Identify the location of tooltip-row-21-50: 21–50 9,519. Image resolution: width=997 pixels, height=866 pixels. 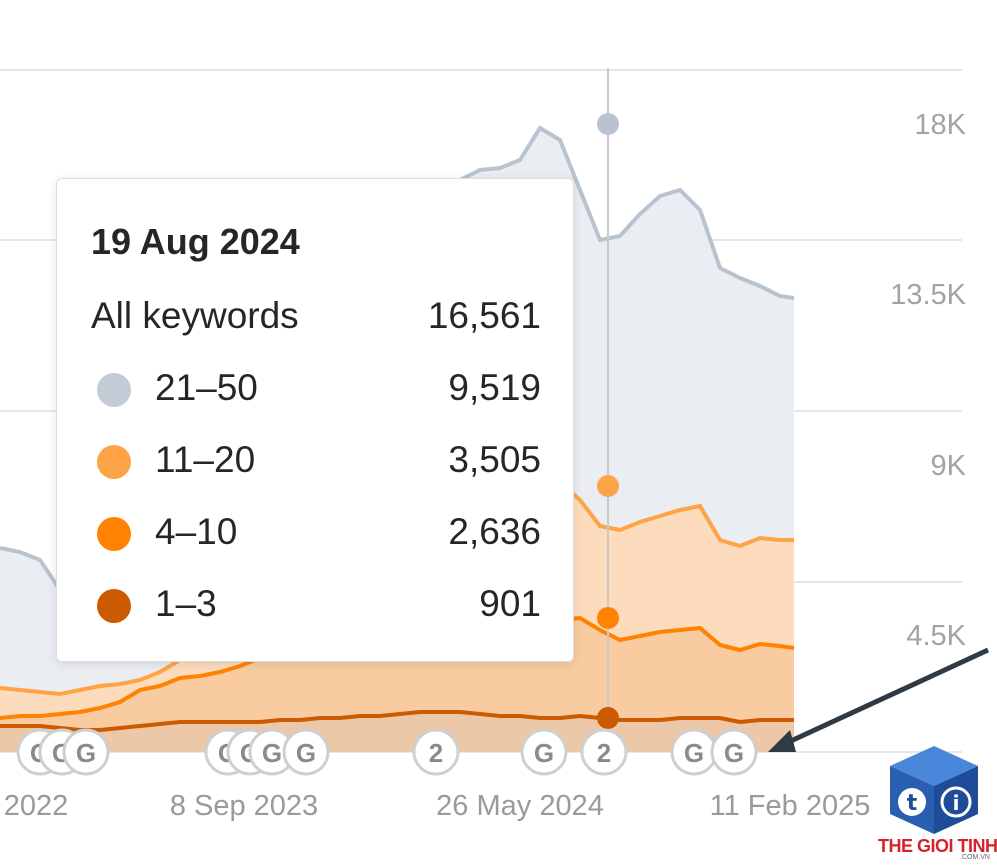
(316, 388).